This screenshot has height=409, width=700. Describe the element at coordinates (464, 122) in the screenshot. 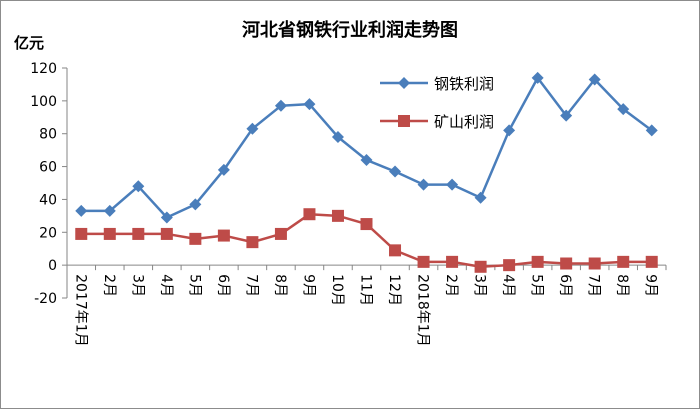

I see `legend-label: 矿山利润` at that location.